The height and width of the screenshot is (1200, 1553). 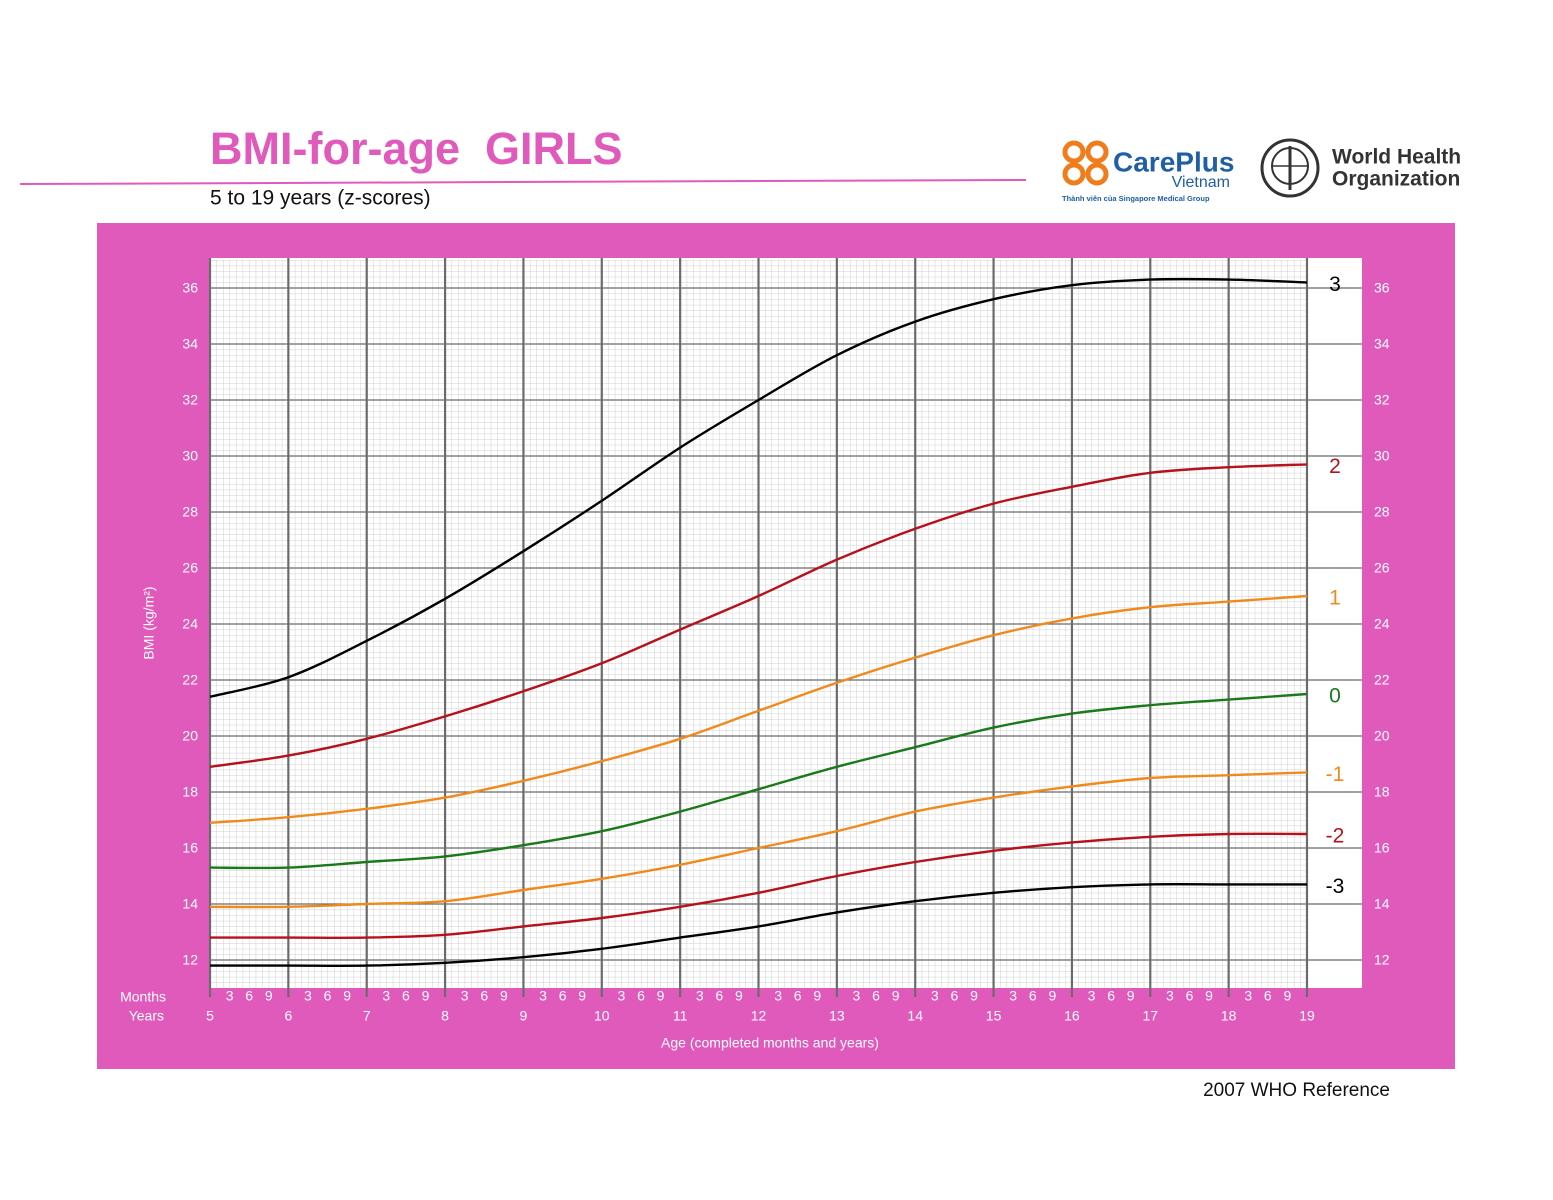 I want to click on x-tick-label: 9, so click(x=524, y=1016).